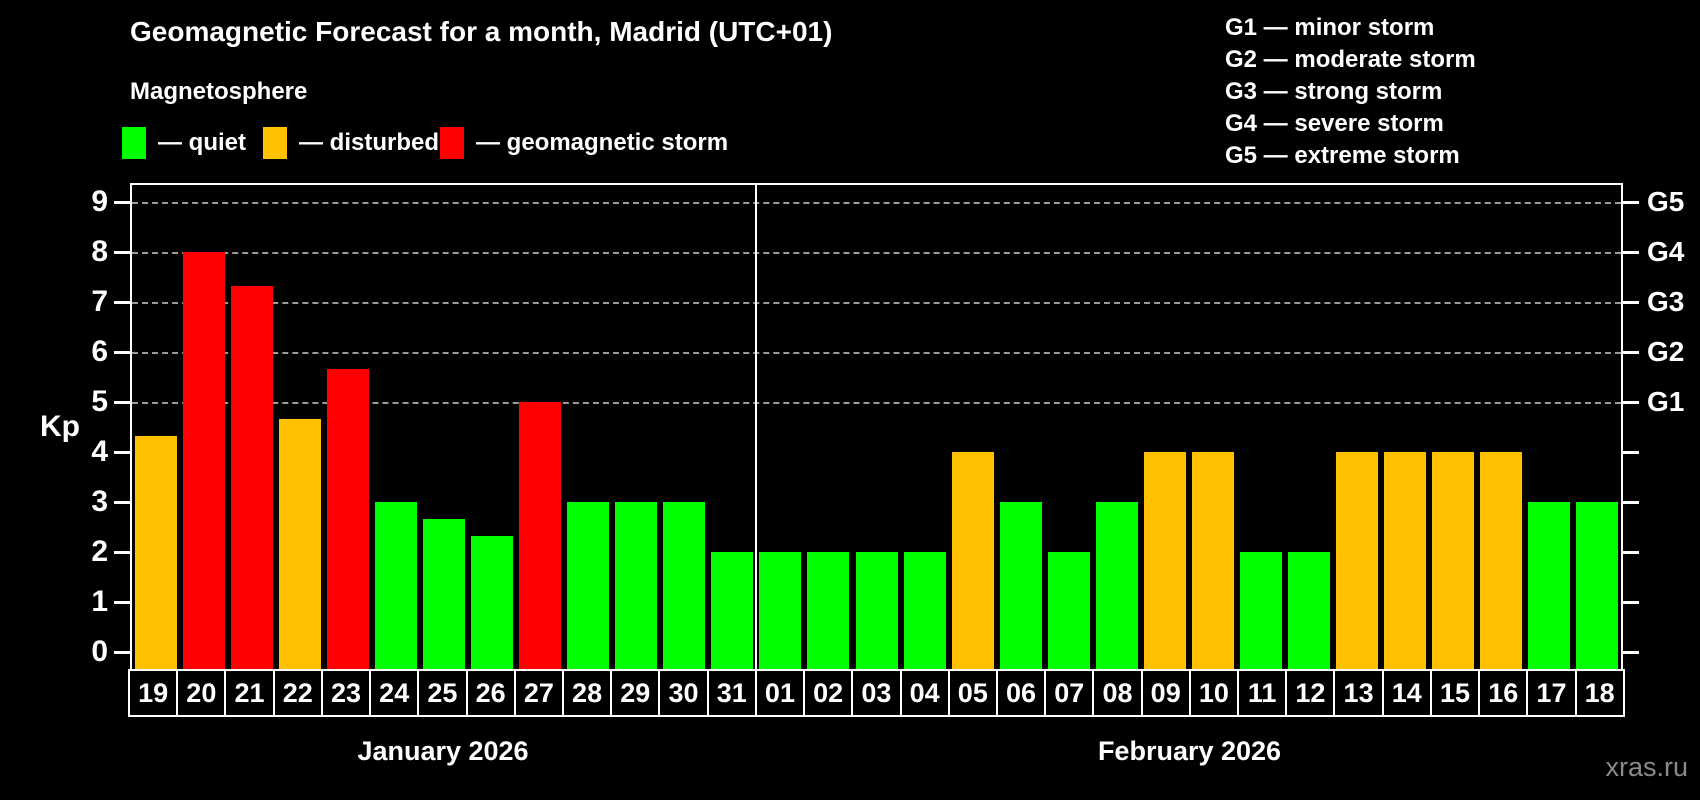  What do you see at coordinates (634, 693) in the screenshot?
I see `day-box-29: 29` at bounding box center [634, 693].